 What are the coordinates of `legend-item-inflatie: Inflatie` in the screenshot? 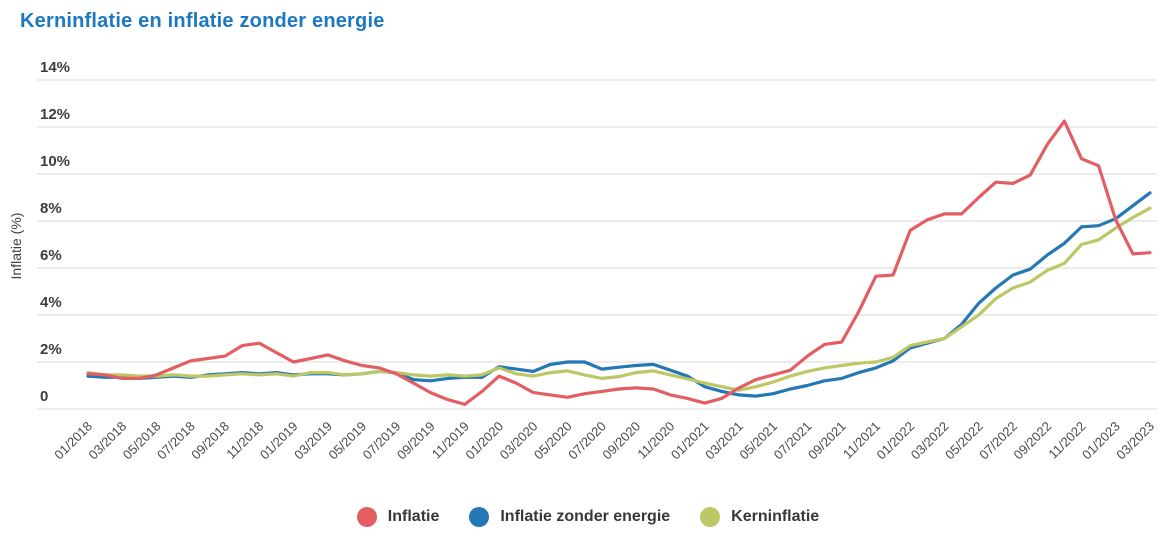 It's located at (398, 517).